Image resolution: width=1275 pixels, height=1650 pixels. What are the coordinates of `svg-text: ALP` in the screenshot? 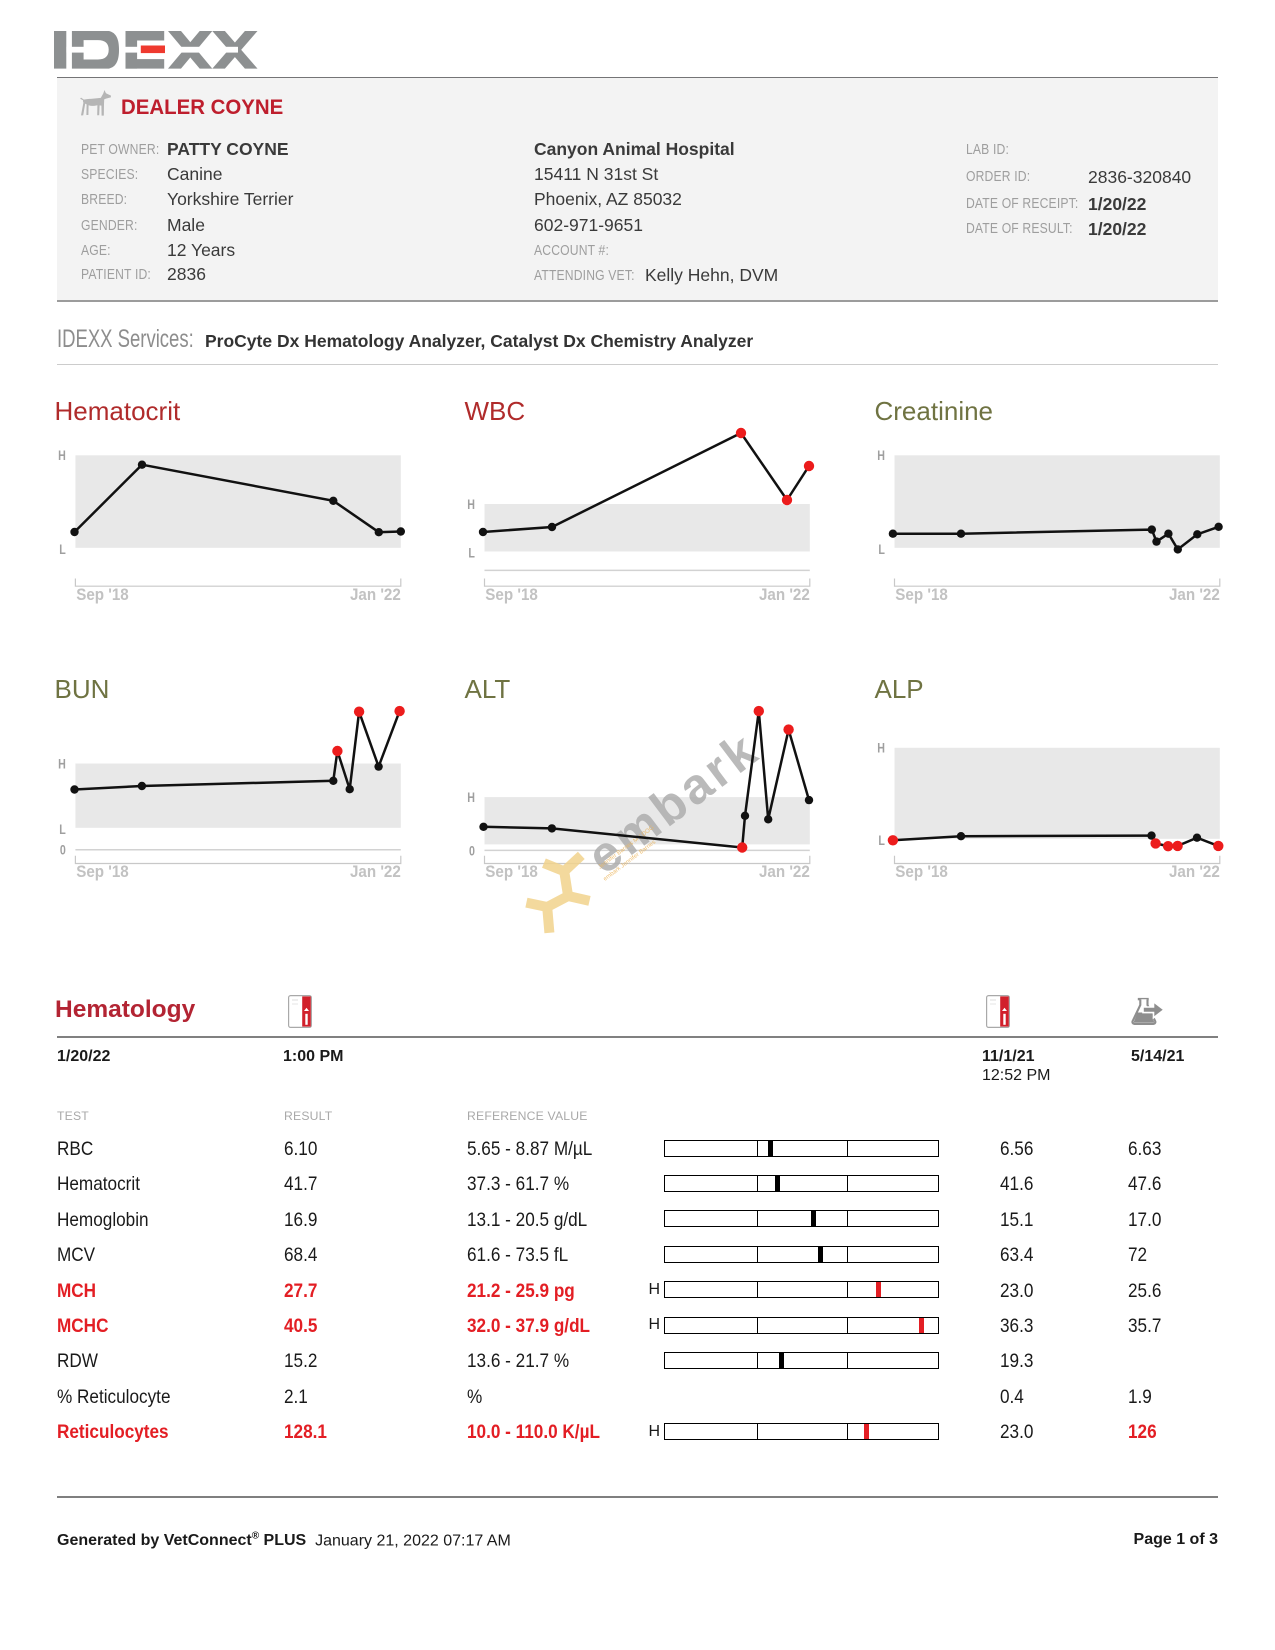 It's located at (899, 689).